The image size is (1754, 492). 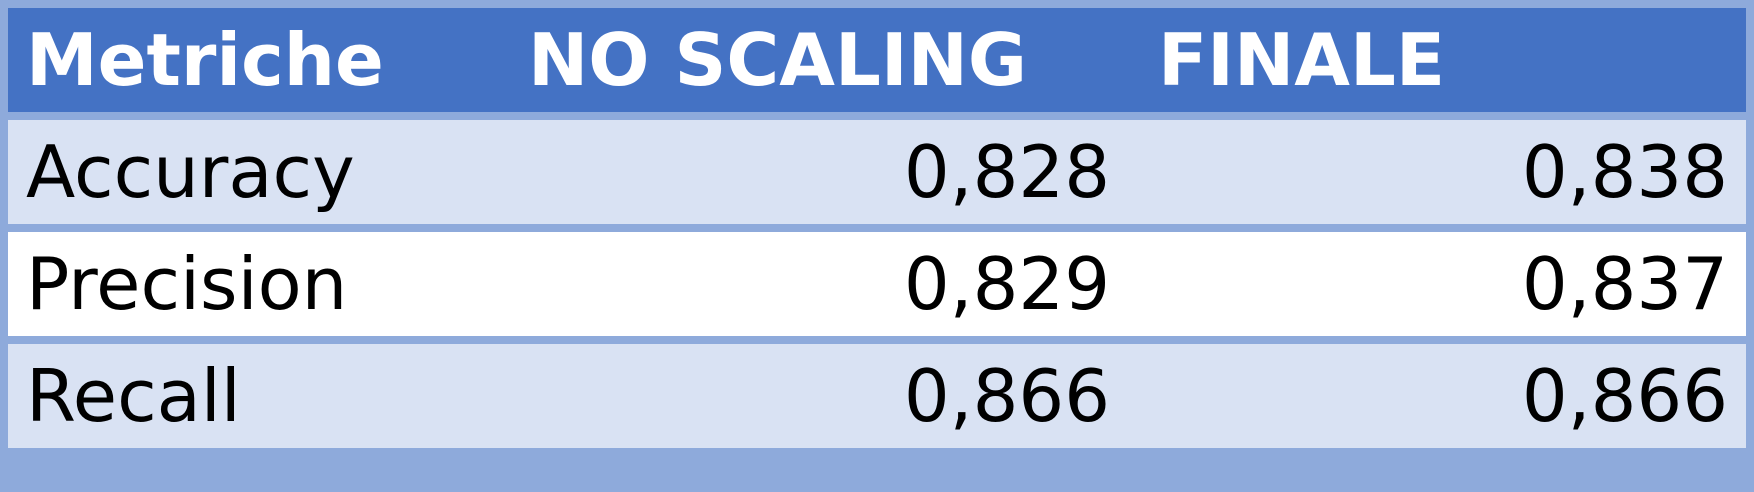 I want to click on metric-label: Recall, so click(x=258, y=396).